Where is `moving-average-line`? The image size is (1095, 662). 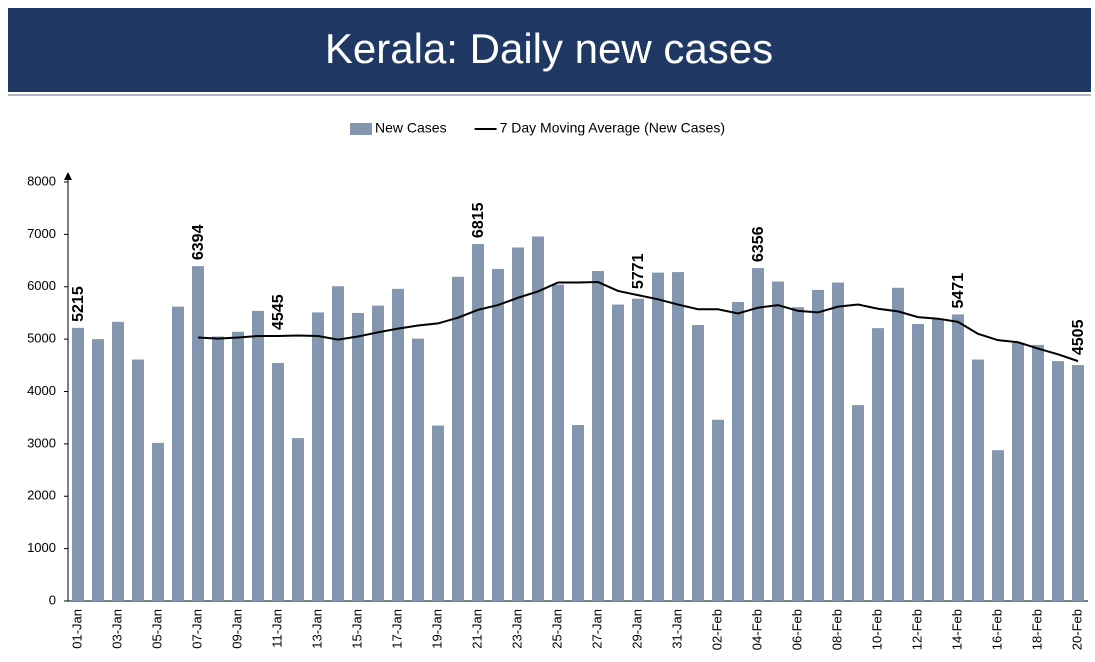
moving-average-line is located at coordinates (638, 322).